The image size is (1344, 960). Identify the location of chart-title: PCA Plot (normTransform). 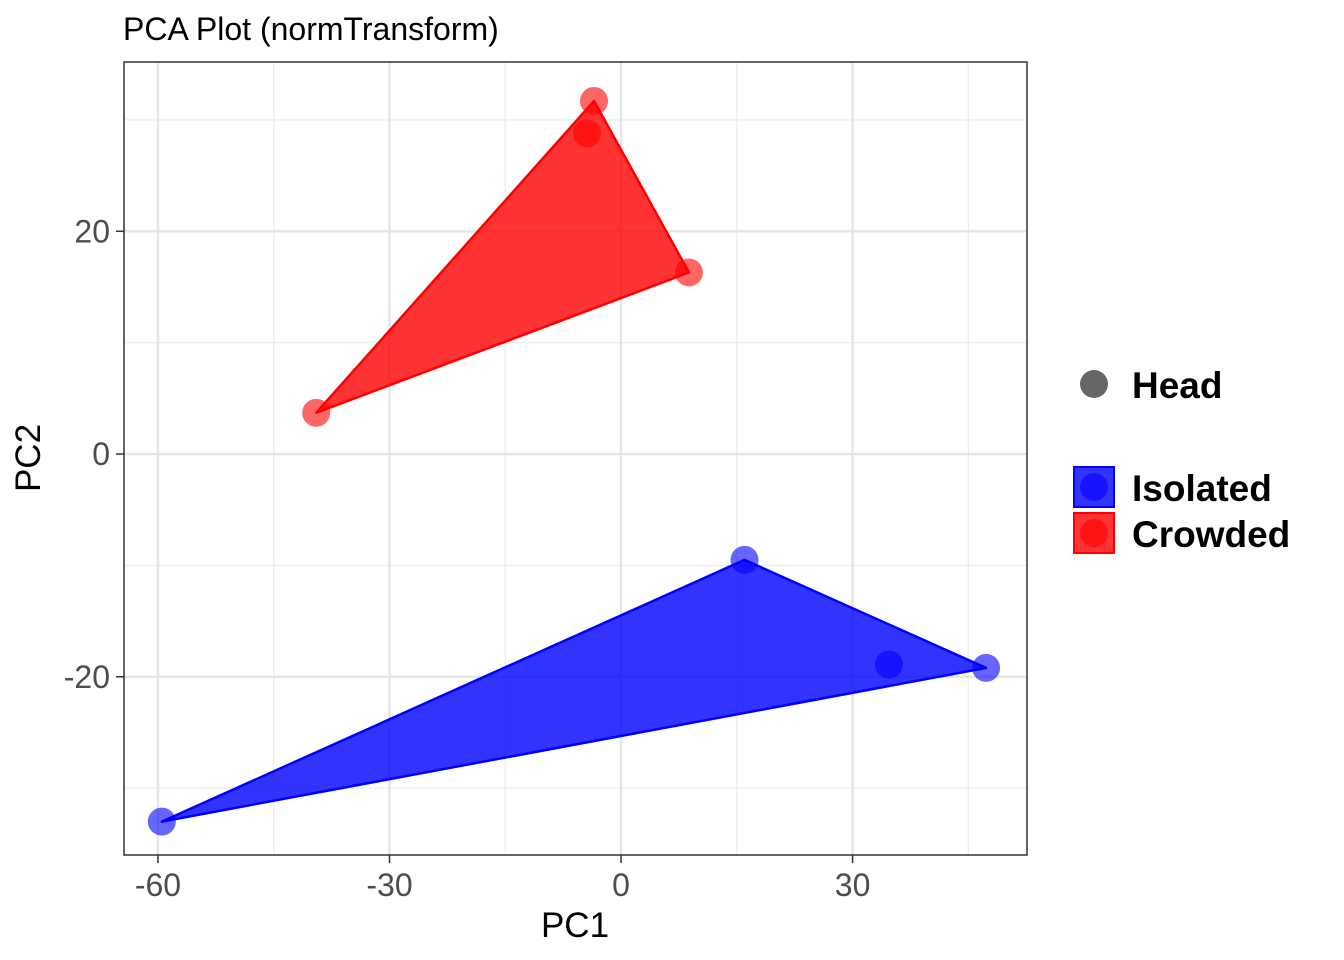
(311, 29).